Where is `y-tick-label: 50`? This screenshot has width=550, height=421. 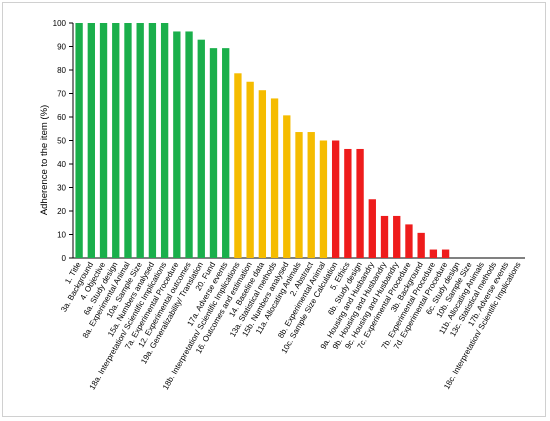 y-tick-label: 50 is located at coordinates (61, 141).